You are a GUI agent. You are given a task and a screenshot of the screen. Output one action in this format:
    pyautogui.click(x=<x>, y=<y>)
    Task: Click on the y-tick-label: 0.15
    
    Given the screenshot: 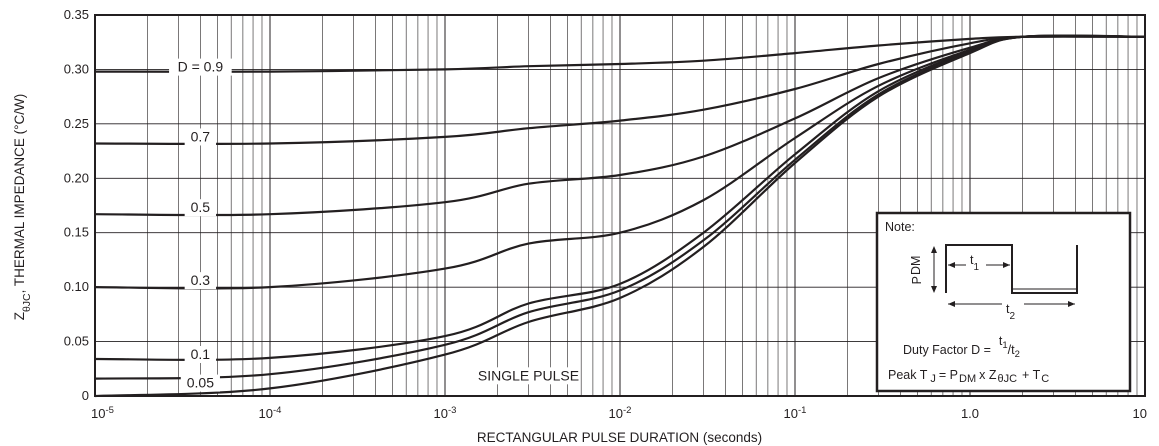 What is the action you would take?
    pyautogui.click(x=76, y=232)
    